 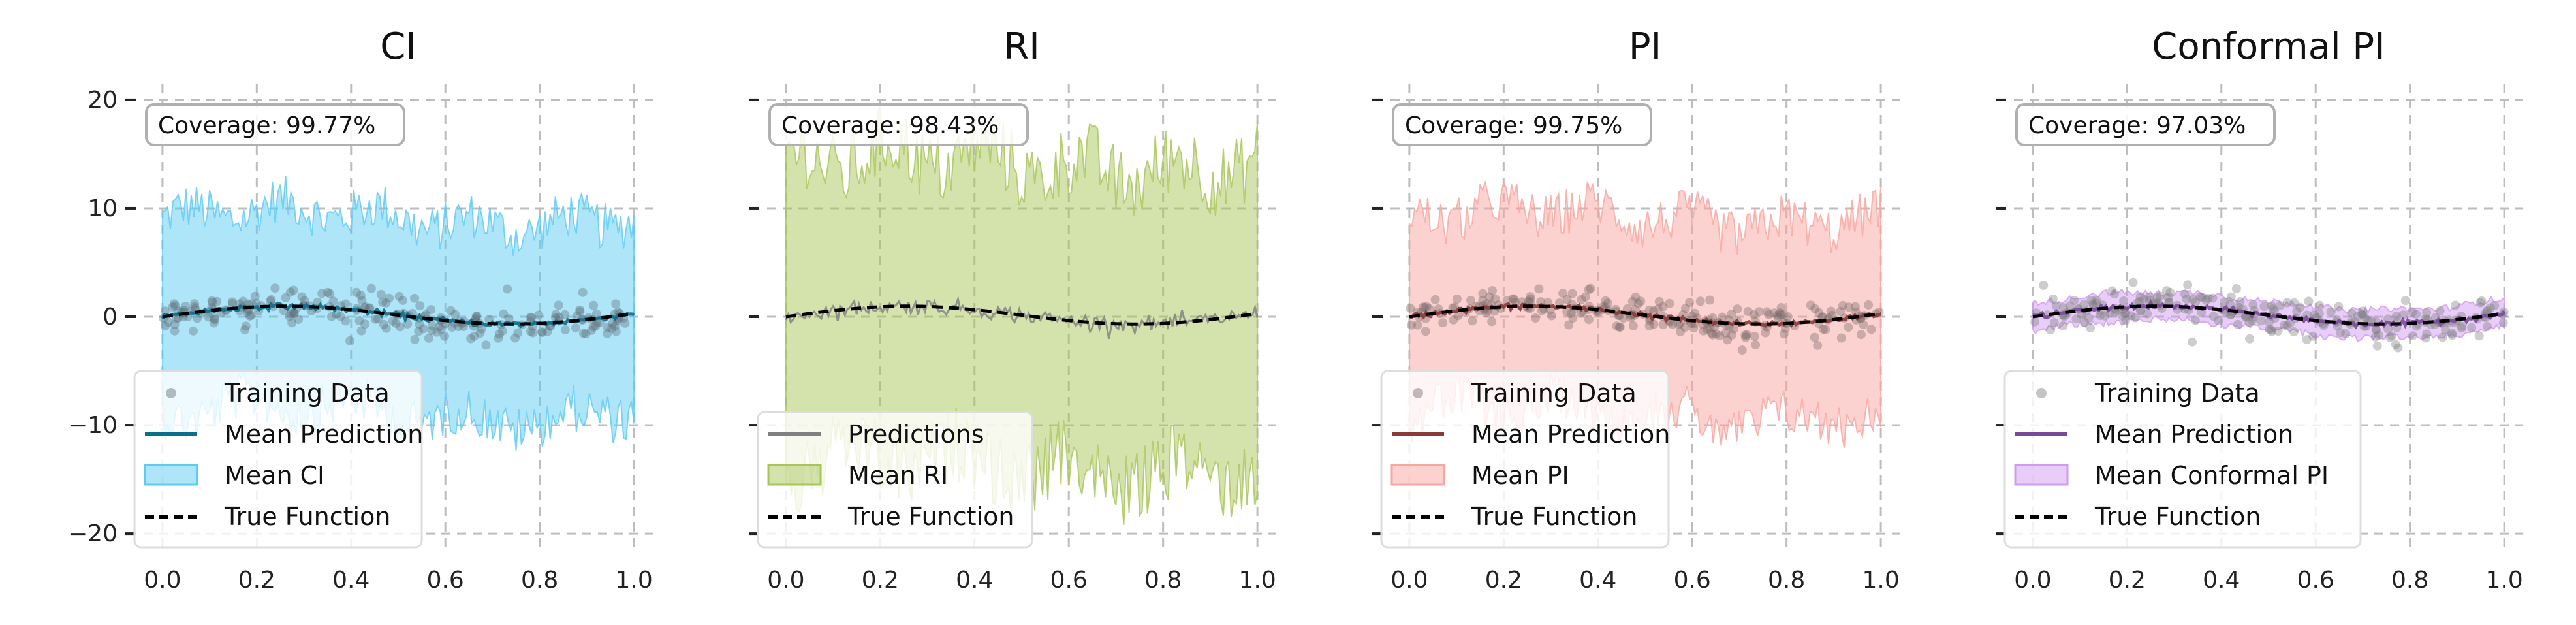 What do you see at coordinates (898, 476) in the screenshot?
I see `legend-label: Mean RI` at bounding box center [898, 476].